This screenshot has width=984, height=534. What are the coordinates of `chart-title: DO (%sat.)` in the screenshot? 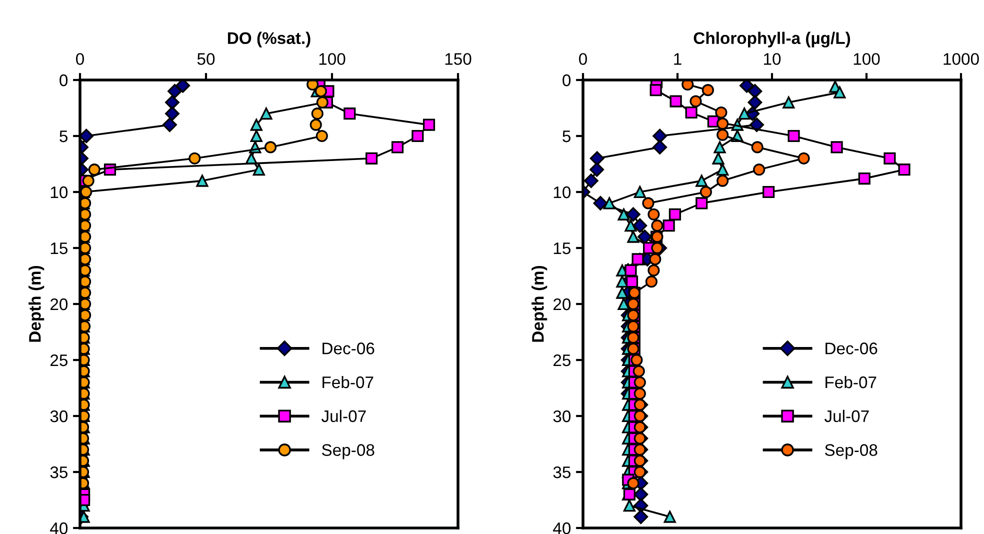 It's located at (269, 40).